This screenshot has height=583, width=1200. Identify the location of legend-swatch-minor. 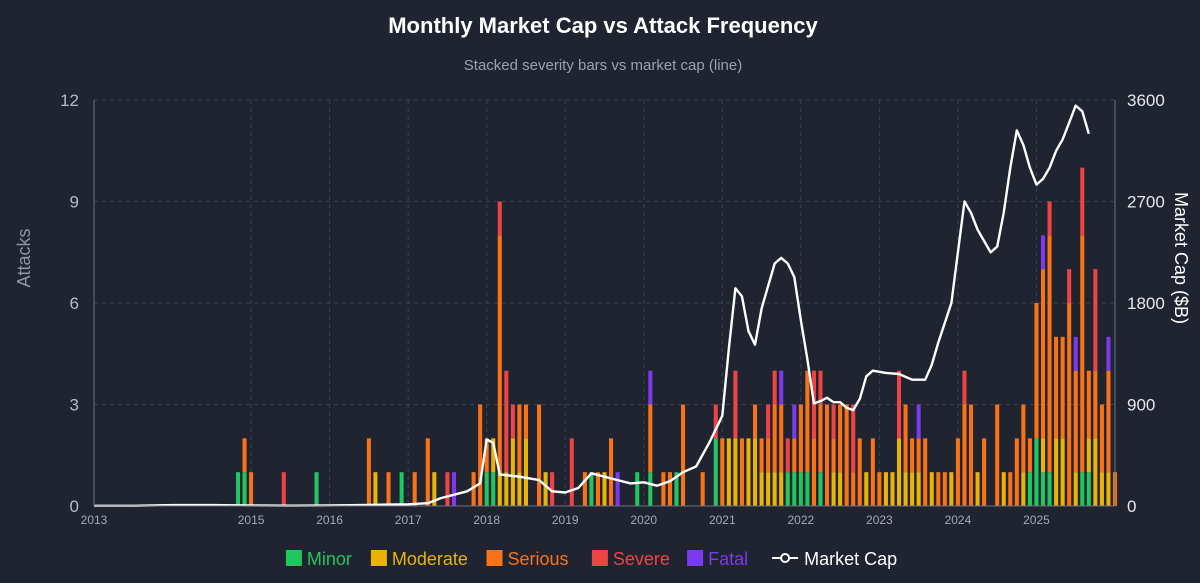
(293, 558).